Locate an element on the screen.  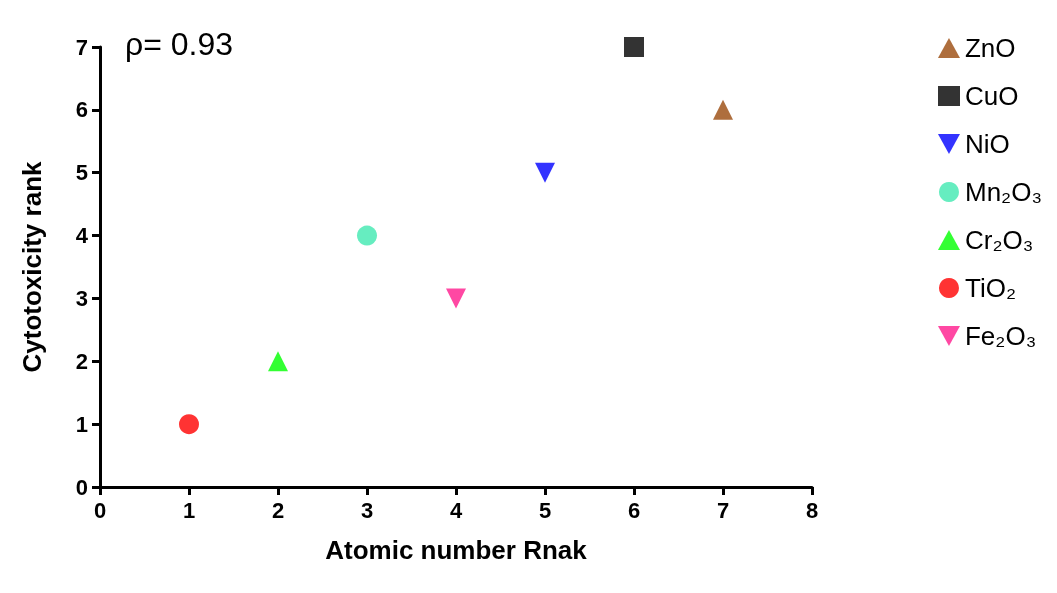
x-axis-title: Atomic number Rnak is located at coordinates (456, 550).